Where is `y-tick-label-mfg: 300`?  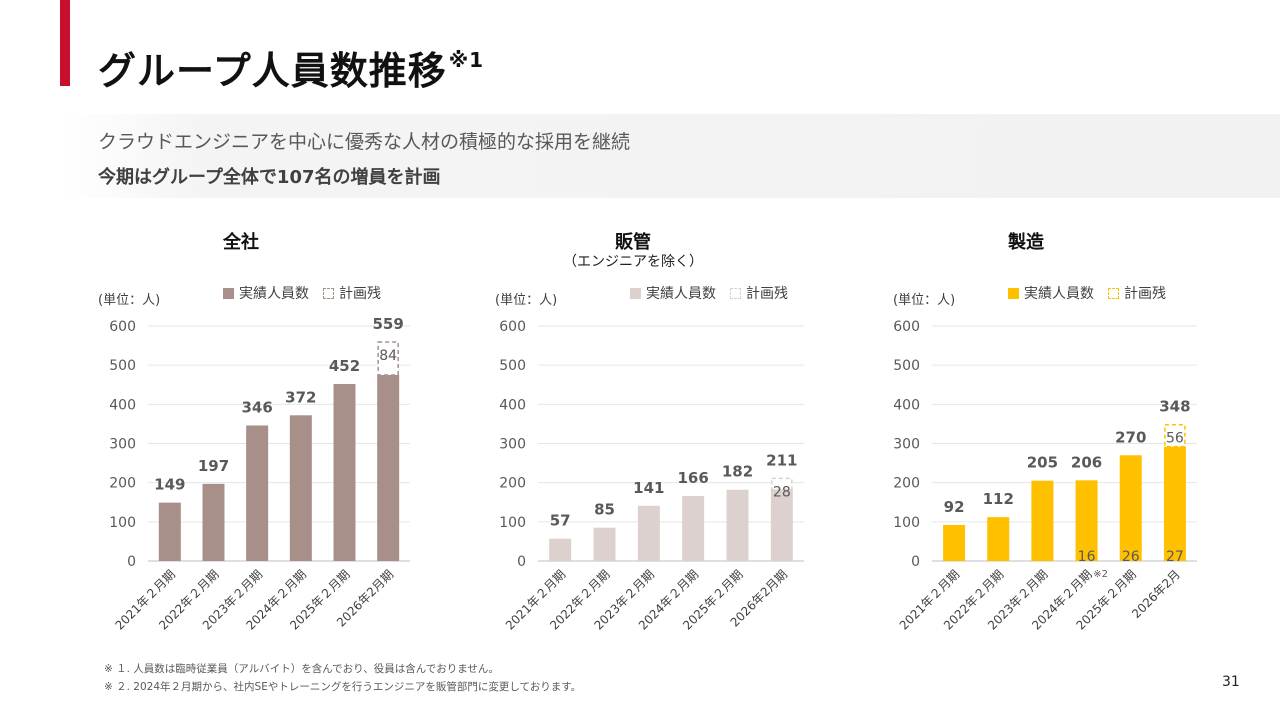 y-tick-label-mfg: 300 is located at coordinates (906, 445).